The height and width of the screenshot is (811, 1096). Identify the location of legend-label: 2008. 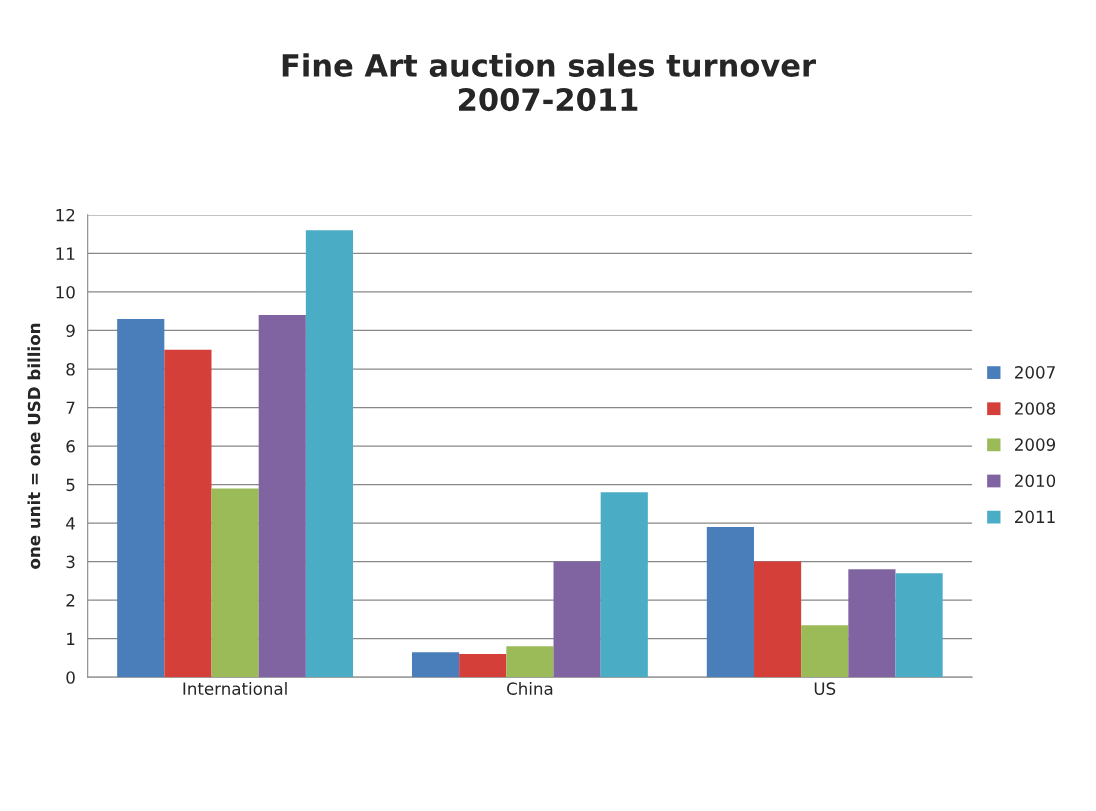
(1035, 408).